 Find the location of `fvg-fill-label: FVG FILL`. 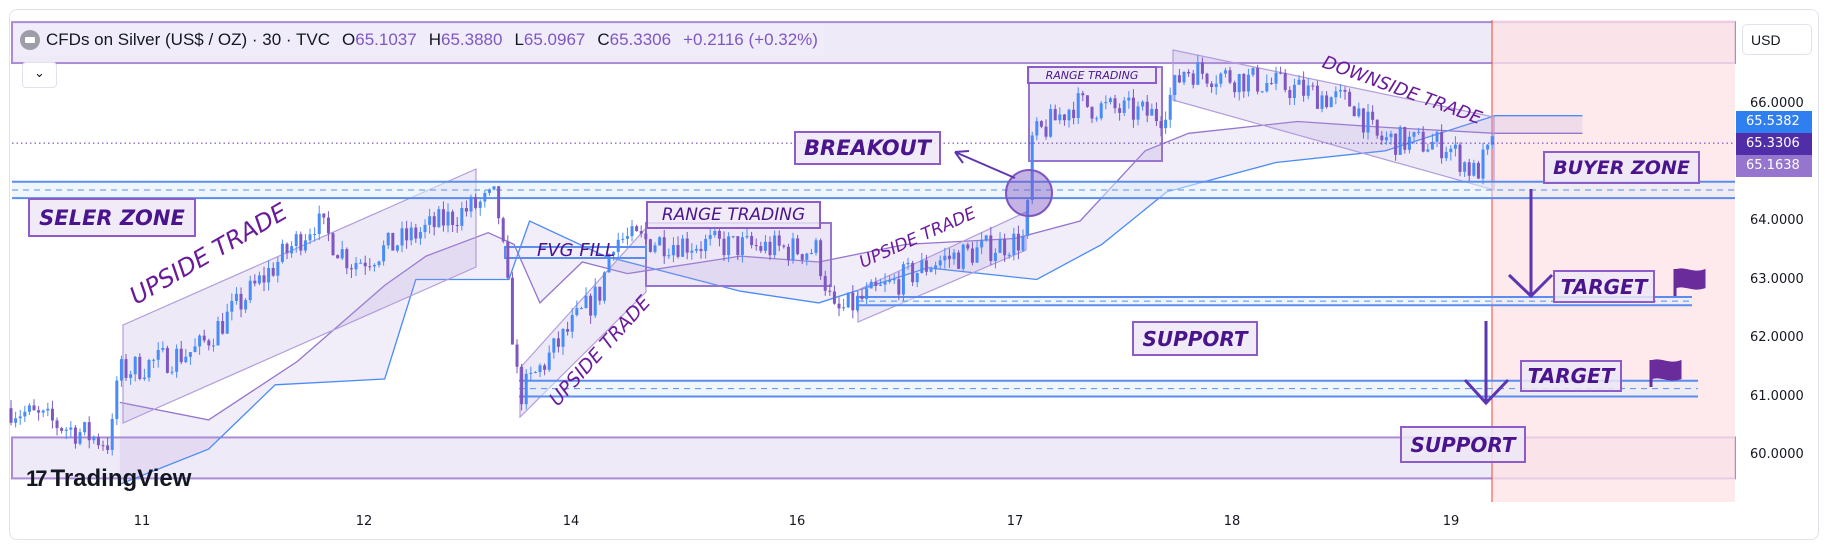

fvg-fill-label: FVG FILL is located at coordinates (576, 250).